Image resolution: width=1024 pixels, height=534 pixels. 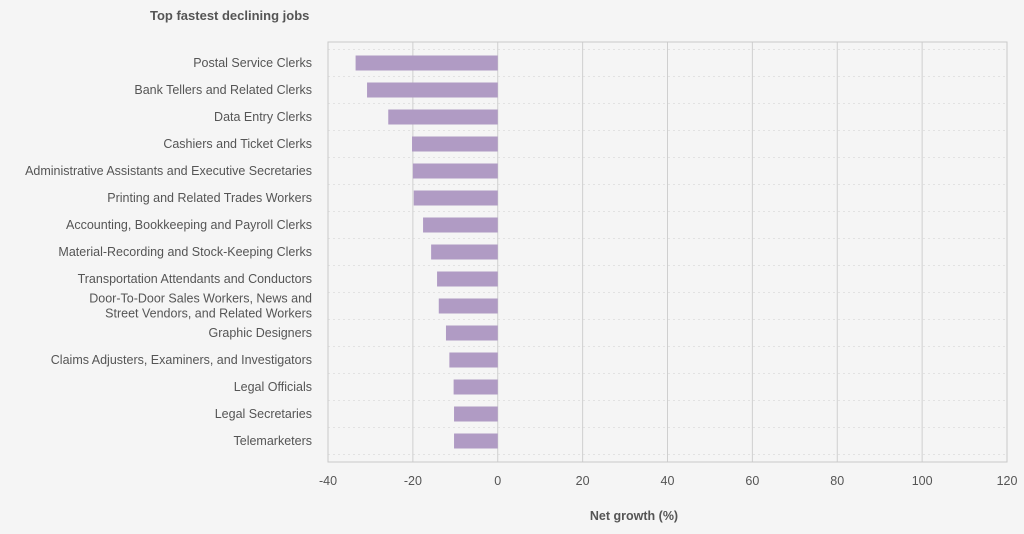 What do you see at coordinates (413, 481) in the screenshot?
I see `x-tick-label: -20` at bounding box center [413, 481].